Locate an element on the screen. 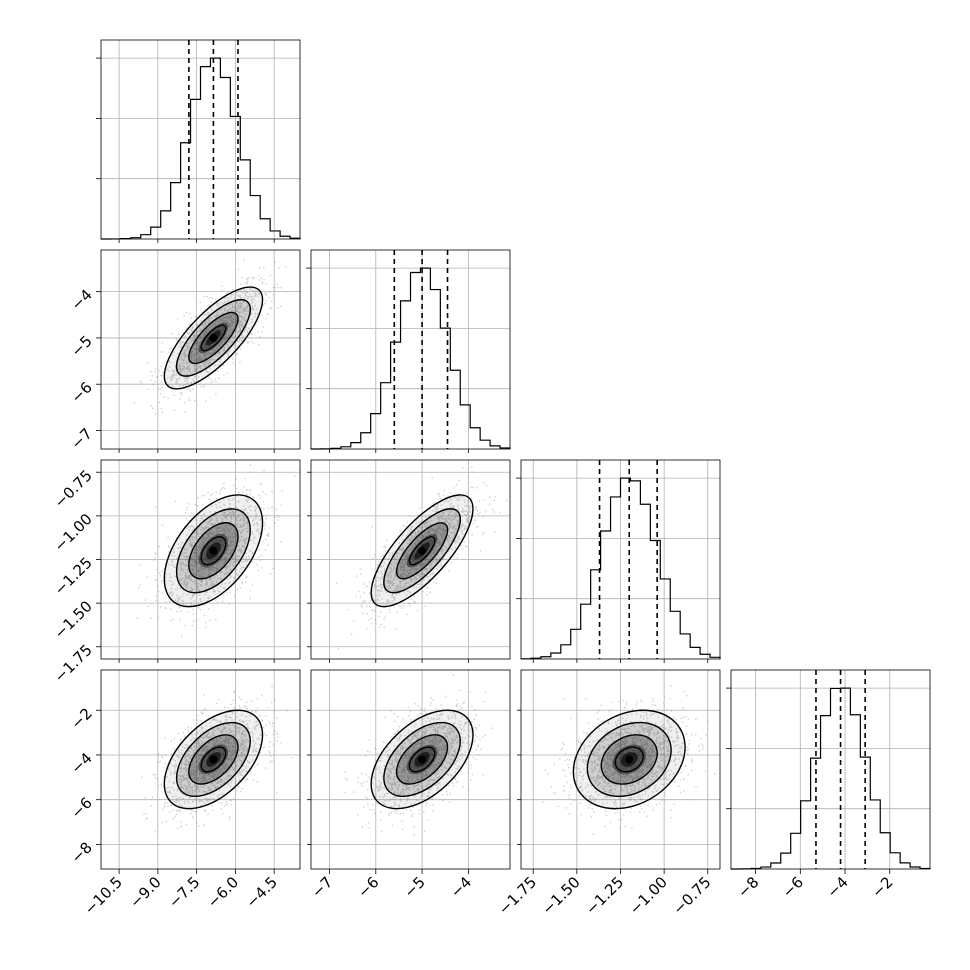  x-tick-label: −8 is located at coordinates (748, 887).